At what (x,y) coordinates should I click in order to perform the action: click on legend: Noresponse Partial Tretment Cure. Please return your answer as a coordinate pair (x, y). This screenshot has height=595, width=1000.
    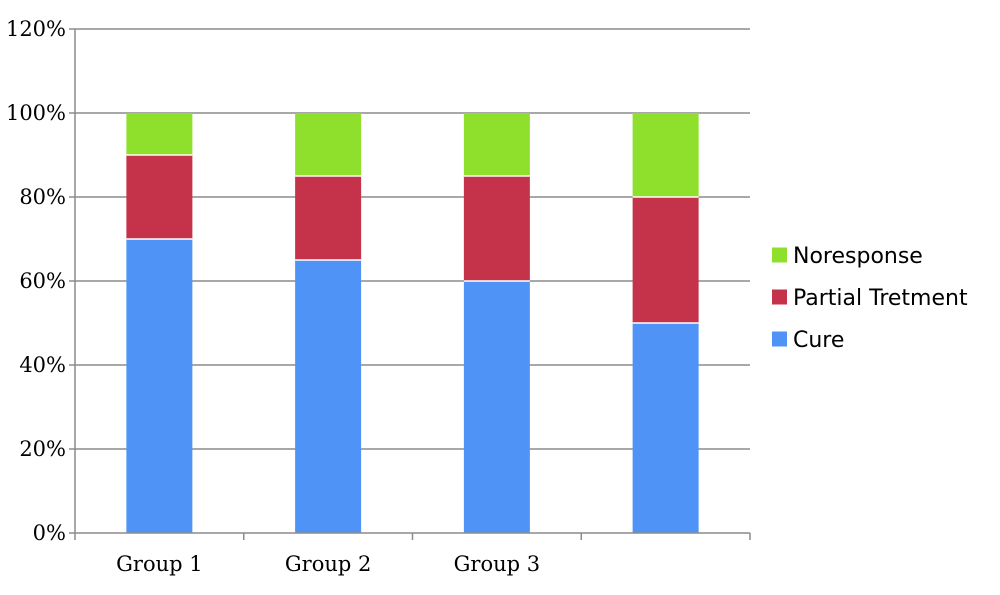
    Looking at the image, I should click on (870, 298).